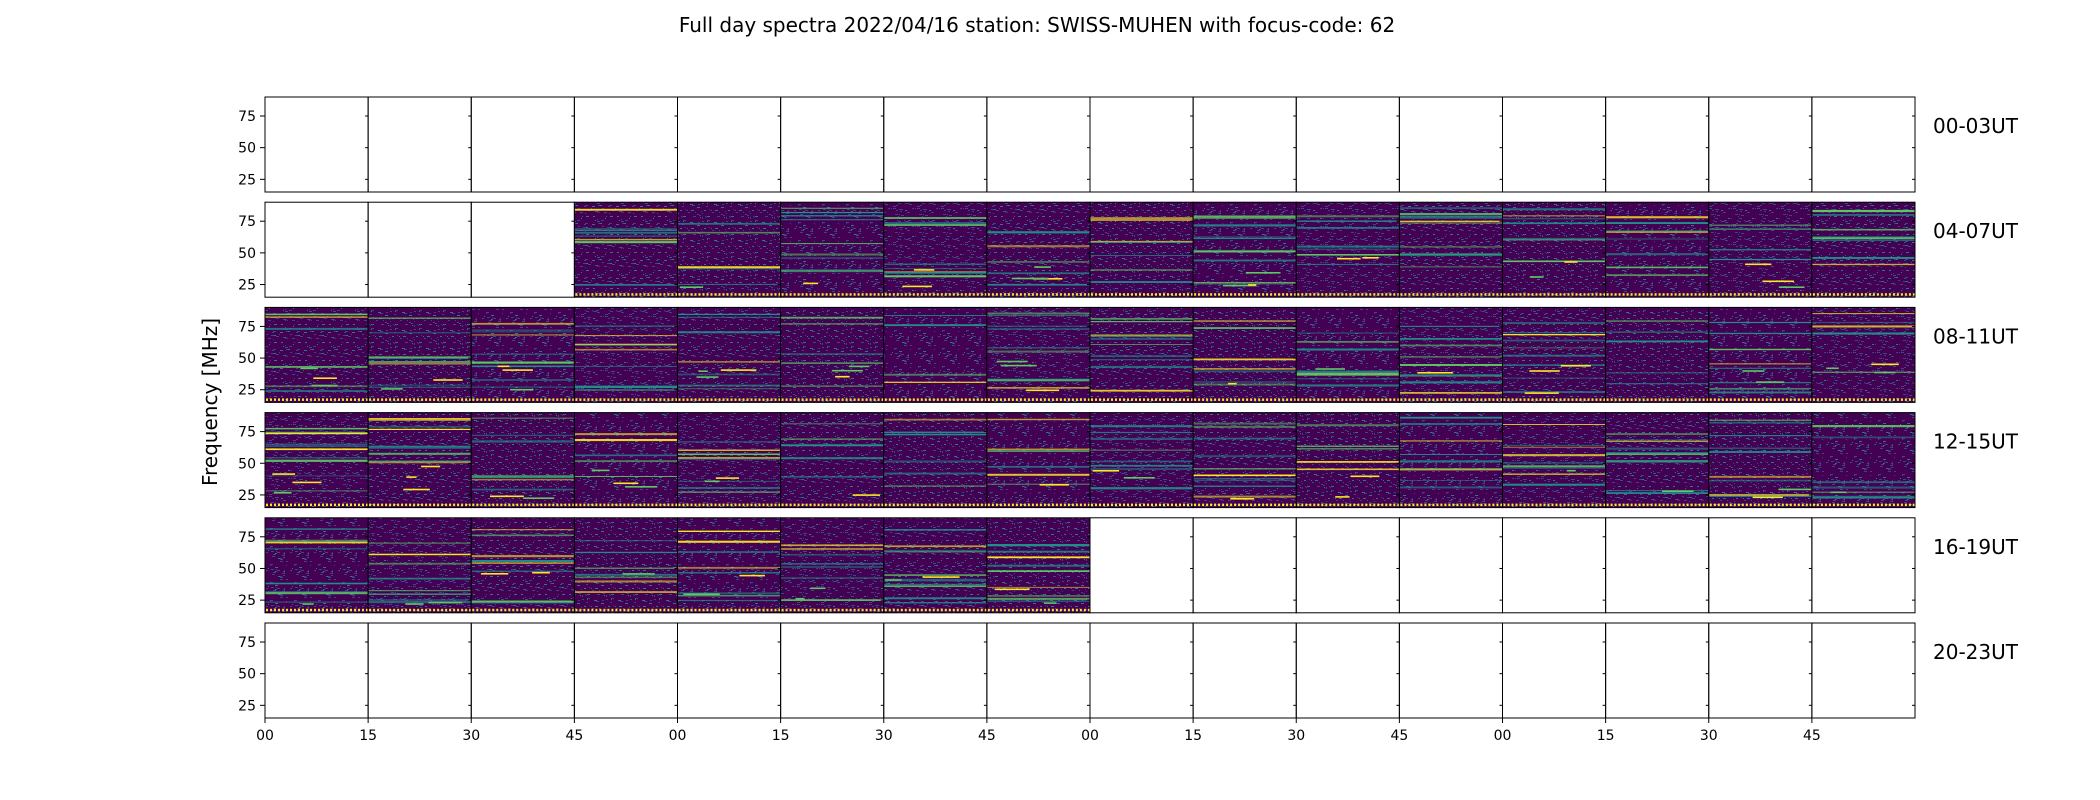  What do you see at coordinates (1976, 652) in the screenshot?
I see `row-label: 20-23UT` at bounding box center [1976, 652].